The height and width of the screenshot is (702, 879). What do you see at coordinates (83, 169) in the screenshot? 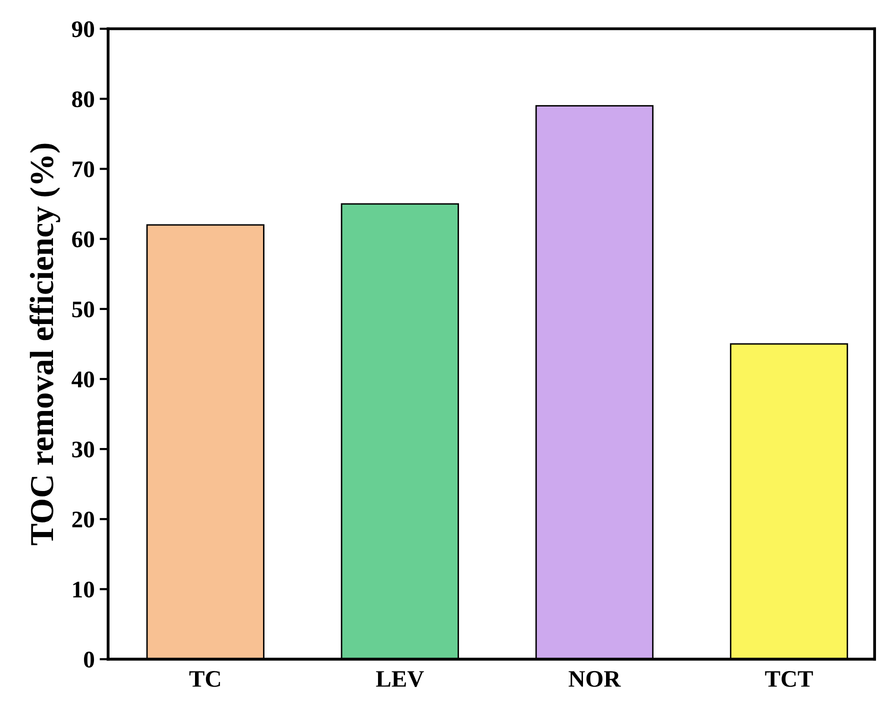
I see `y-tick-label: 70` at bounding box center [83, 169].